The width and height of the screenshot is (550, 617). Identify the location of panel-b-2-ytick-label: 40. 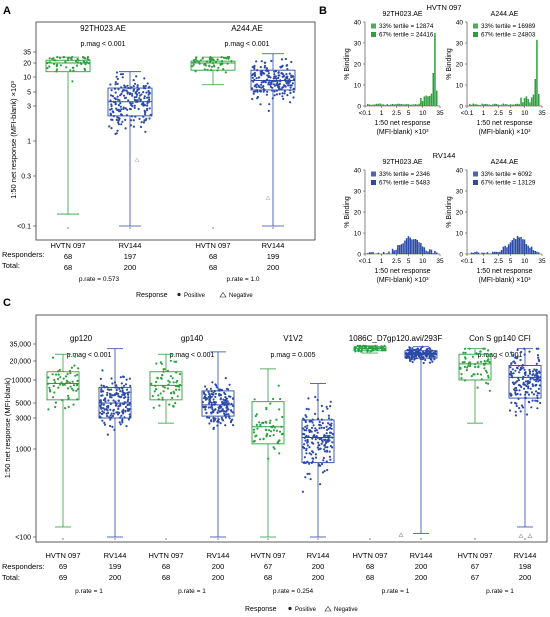
(358, 171).